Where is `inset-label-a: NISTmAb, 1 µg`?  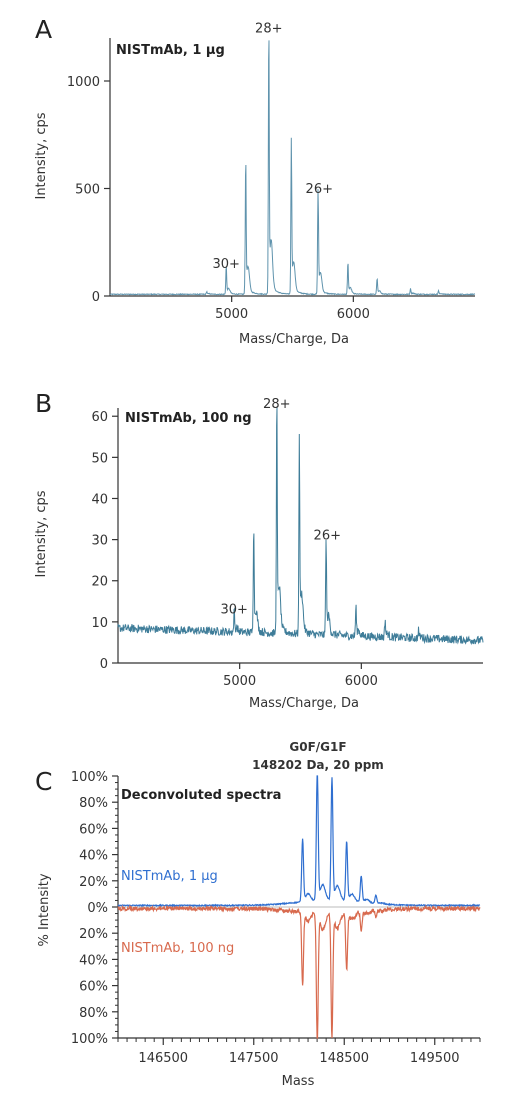
inset-label-a: NISTmAb, 1 µg is located at coordinates (170, 50).